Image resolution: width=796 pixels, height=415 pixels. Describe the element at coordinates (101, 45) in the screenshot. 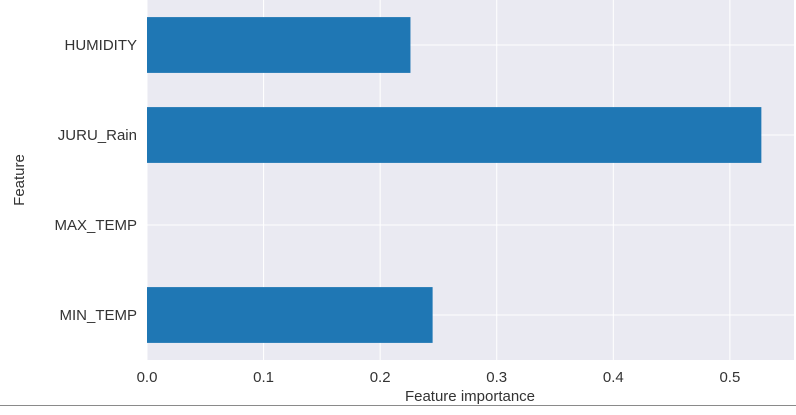

I see `y-tick-label: HUMIDITY` at that location.